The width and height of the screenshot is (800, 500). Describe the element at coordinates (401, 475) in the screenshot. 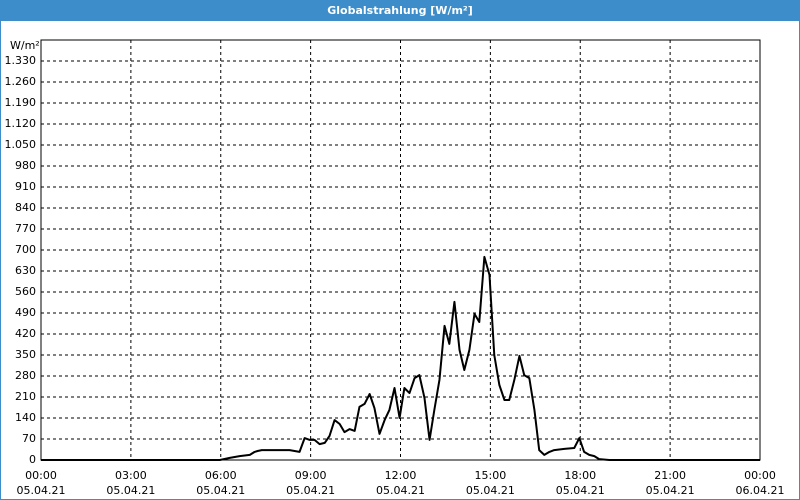

I see `x-tick-label: 12:00` at that location.